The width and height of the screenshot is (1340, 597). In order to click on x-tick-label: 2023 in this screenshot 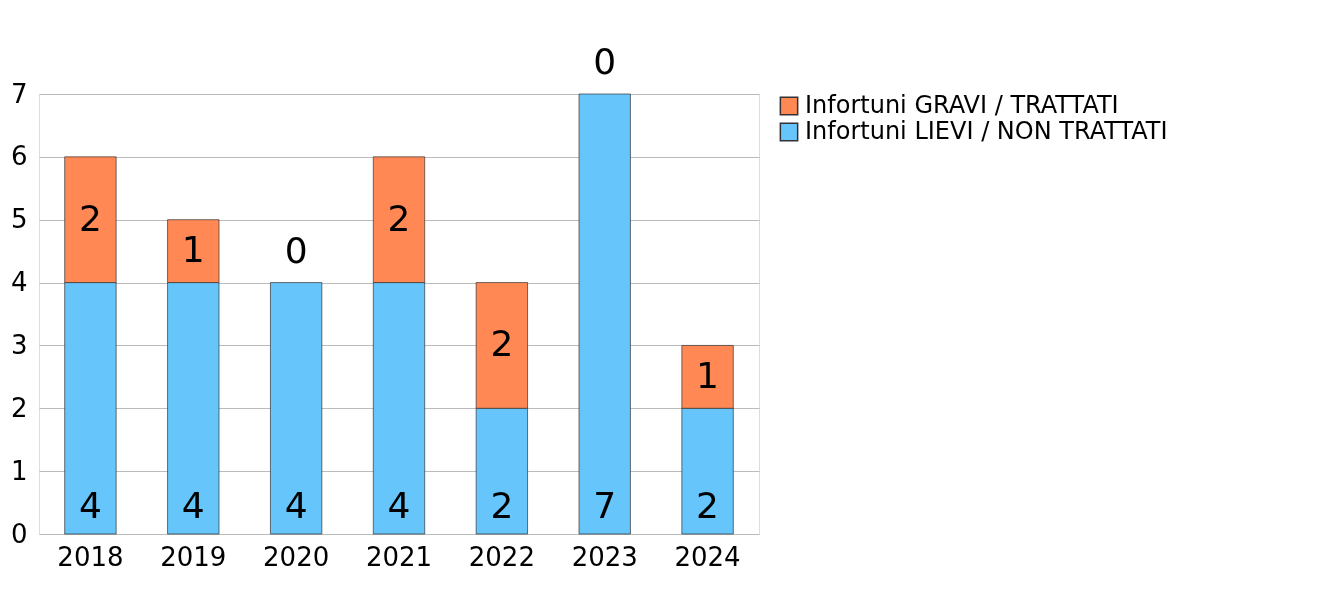, I will do `click(604, 556)`.